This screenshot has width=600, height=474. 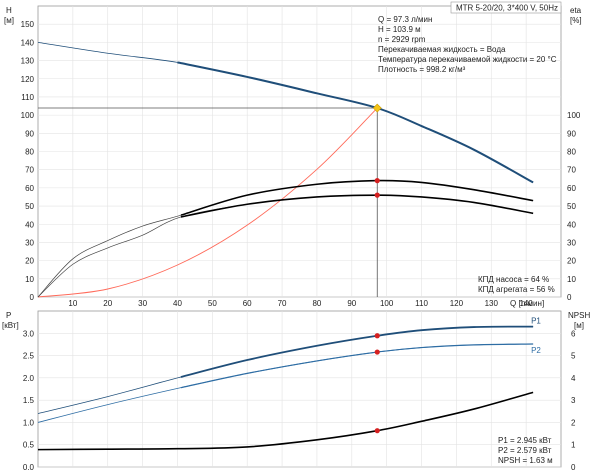 I want to click on x-tick-label: 120, so click(x=457, y=303).